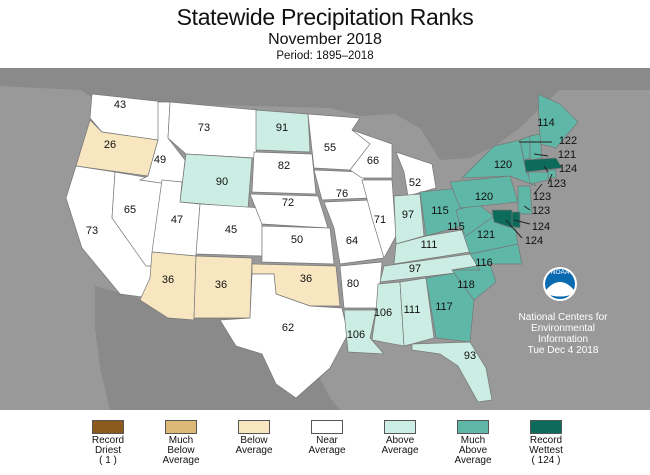 The height and width of the screenshot is (475, 650). I want to click on state-il, so click(379, 219).